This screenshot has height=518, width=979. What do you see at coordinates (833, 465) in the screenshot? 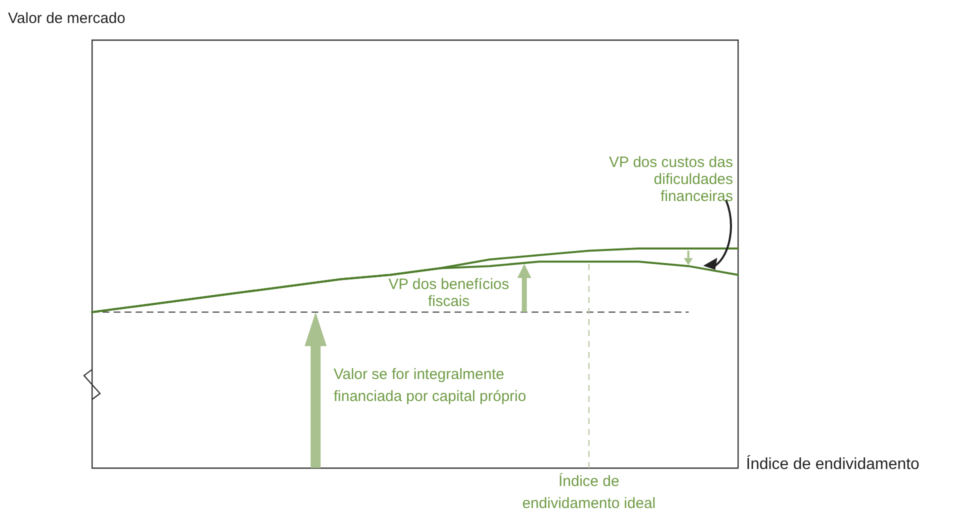
I see `x-axis-title: Índice de endividamento` at bounding box center [833, 465].